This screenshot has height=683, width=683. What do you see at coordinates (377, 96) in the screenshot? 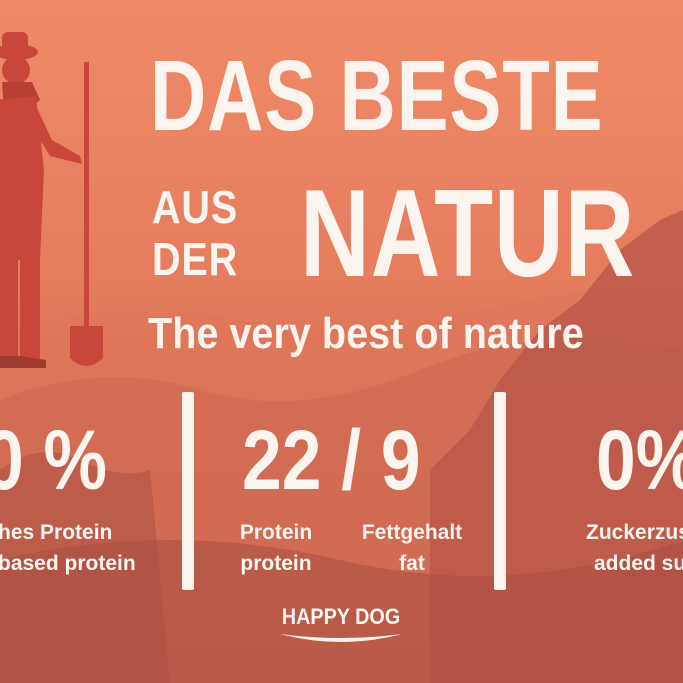
I see `headline-line1: DAS BESTE` at bounding box center [377, 96].